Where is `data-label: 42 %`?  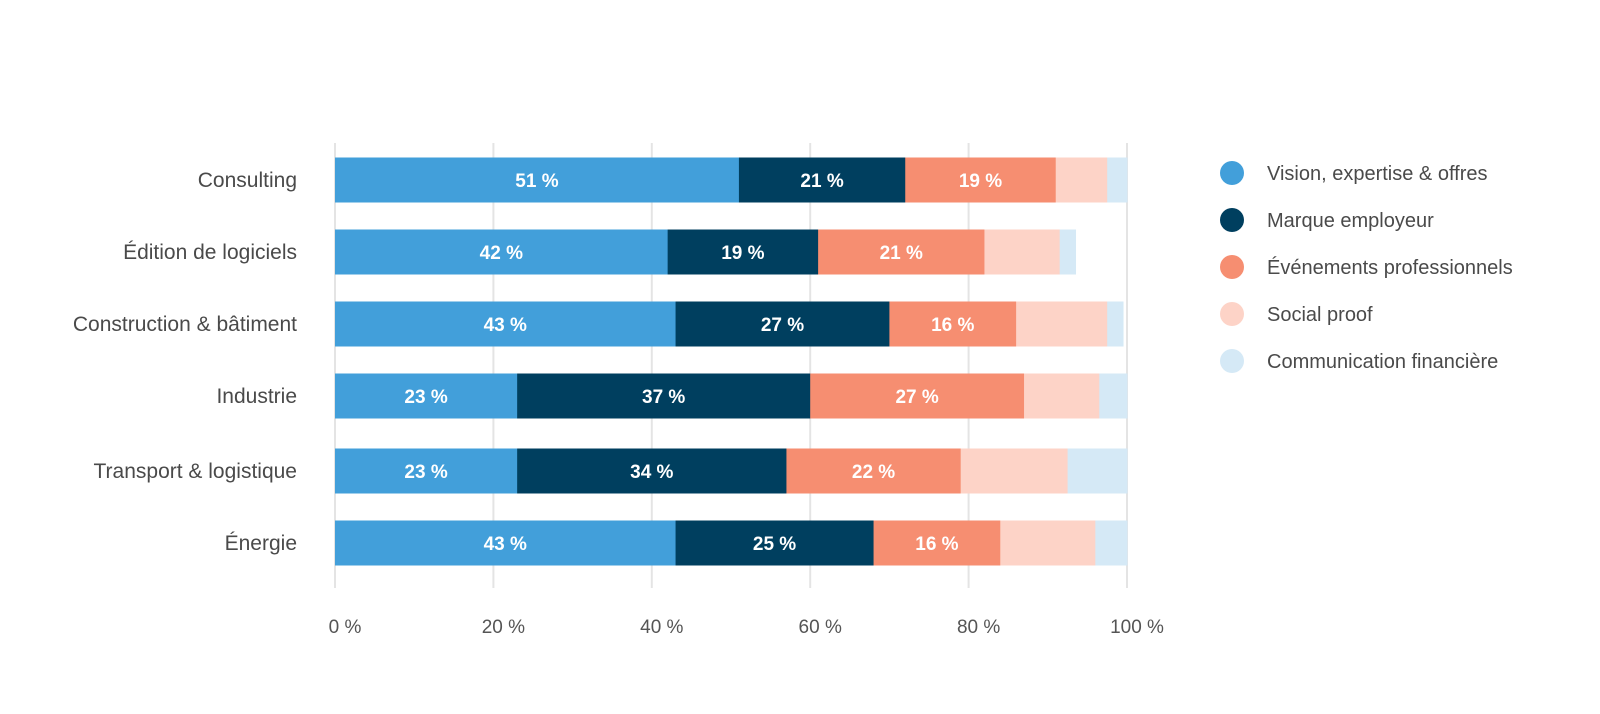
data-label: 42 % is located at coordinates (501, 253).